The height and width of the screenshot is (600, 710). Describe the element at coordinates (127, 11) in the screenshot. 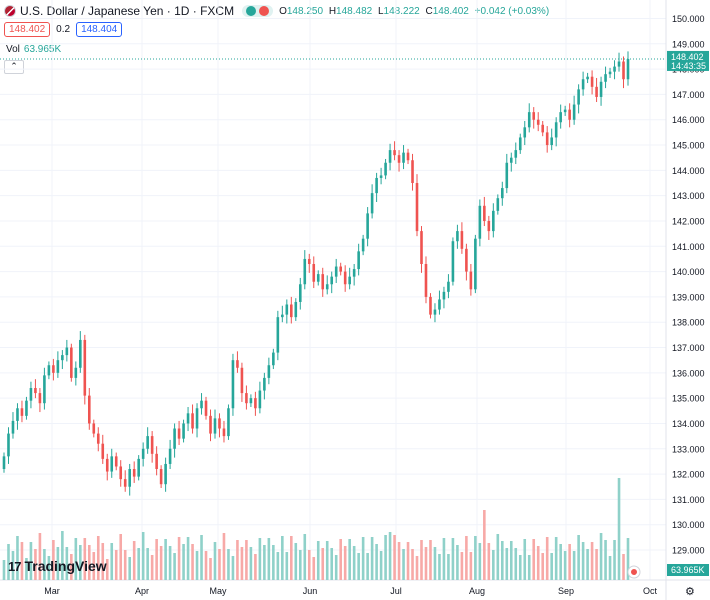

I see `symbol-title: U.S. Dollar / Japanese Yen · 1D · FXCM` at that location.